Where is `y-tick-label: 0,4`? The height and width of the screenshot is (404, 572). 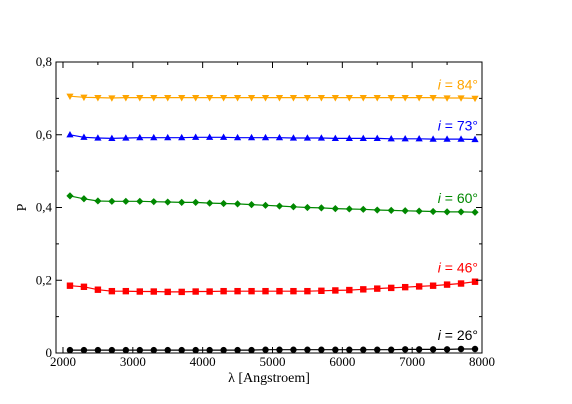 y-tick-label: 0,4 is located at coordinates (44, 207).